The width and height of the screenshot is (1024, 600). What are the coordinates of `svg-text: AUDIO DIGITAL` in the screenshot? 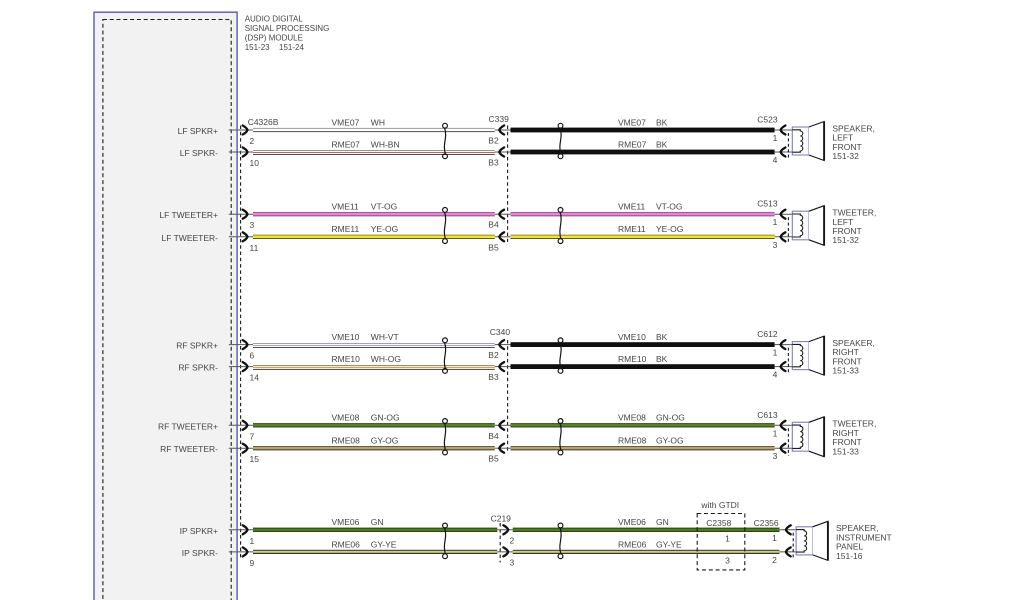 It's located at (274, 19).